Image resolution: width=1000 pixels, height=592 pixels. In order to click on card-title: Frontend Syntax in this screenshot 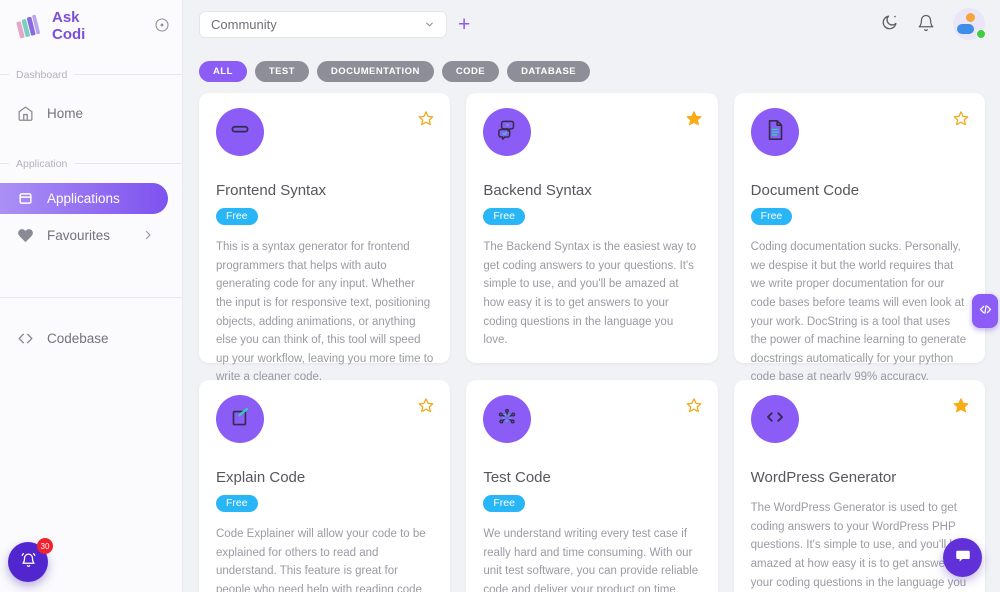, I will do `click(271, 190)`.